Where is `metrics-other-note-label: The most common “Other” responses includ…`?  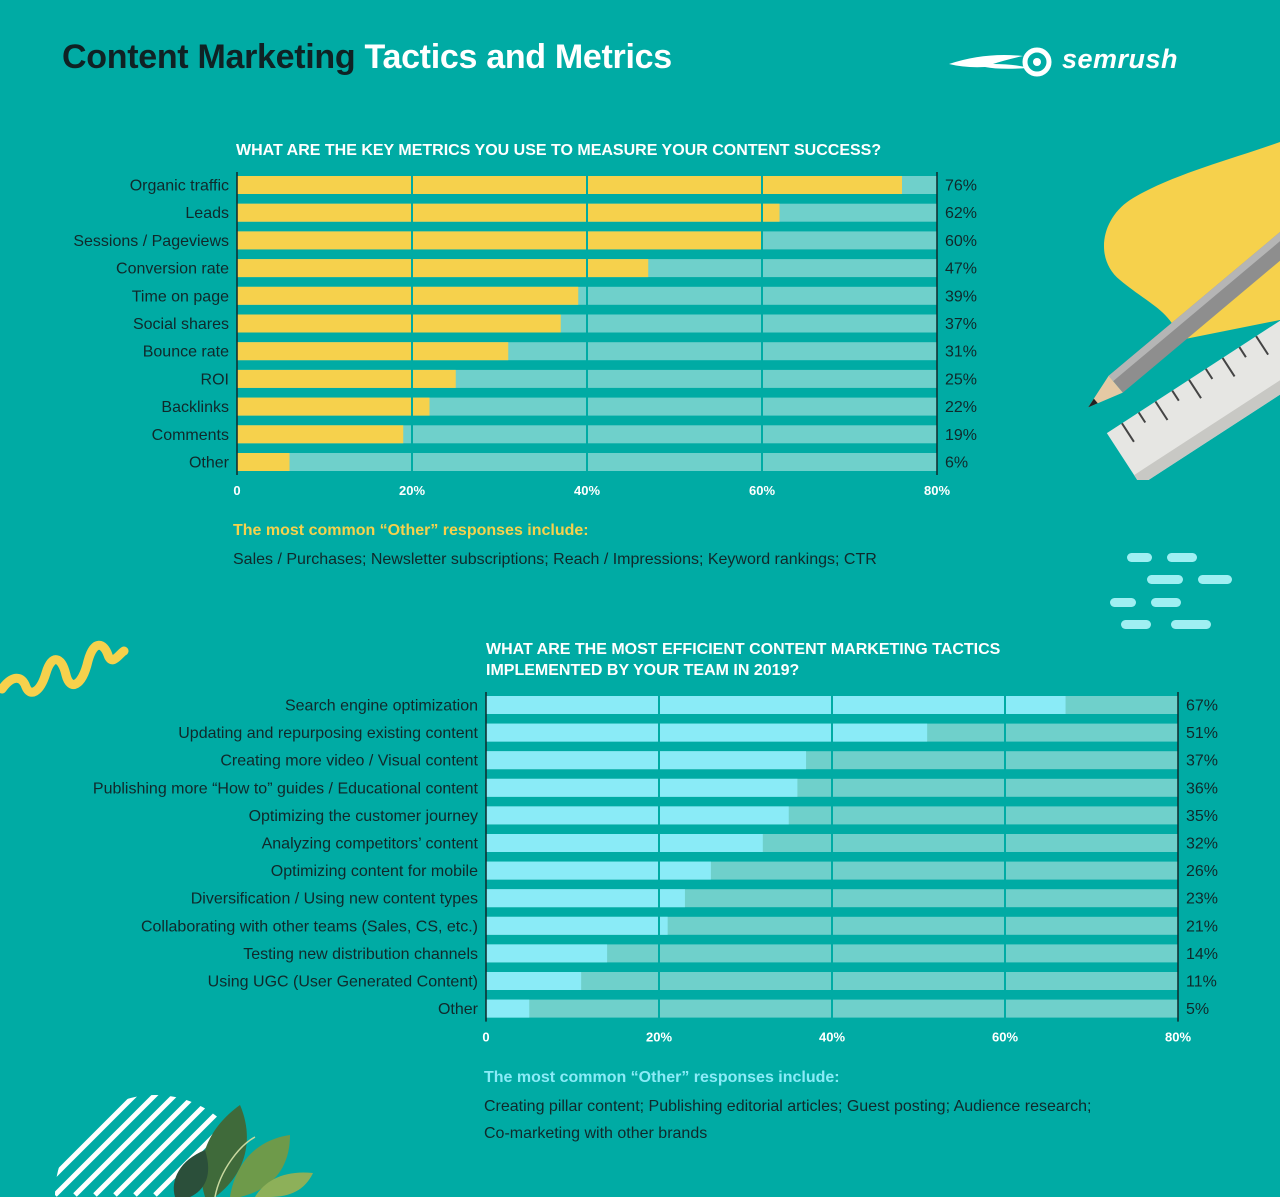 metrics-other-note-label: The most common “Other” responses includ… is located at coordinates (411, 530).